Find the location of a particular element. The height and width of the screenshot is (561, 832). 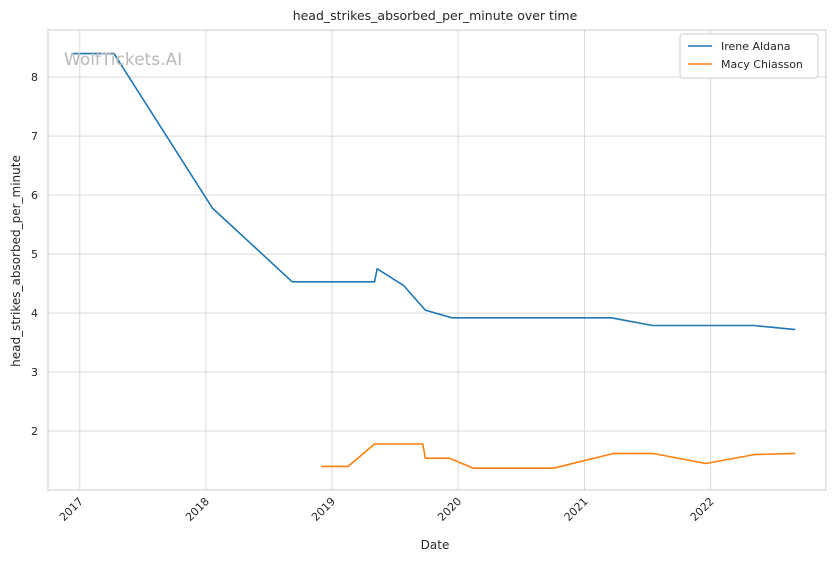

y-tick-label: 4 is located at coordinates (34, 313).